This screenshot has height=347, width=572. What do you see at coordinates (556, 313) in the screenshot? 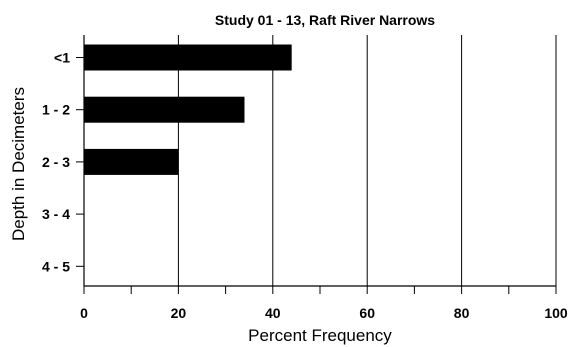
I see `x-tick-label-100: 100` at bounding box center [556, 313].